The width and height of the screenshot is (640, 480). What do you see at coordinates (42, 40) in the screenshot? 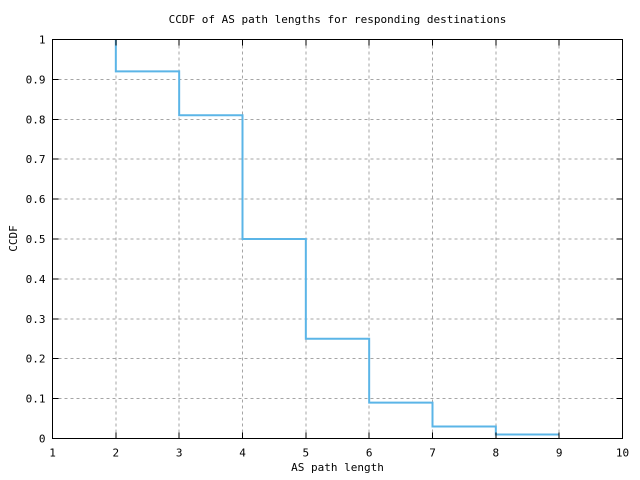
I see `y-tick-label: 1` at bounding box center [42, 40].